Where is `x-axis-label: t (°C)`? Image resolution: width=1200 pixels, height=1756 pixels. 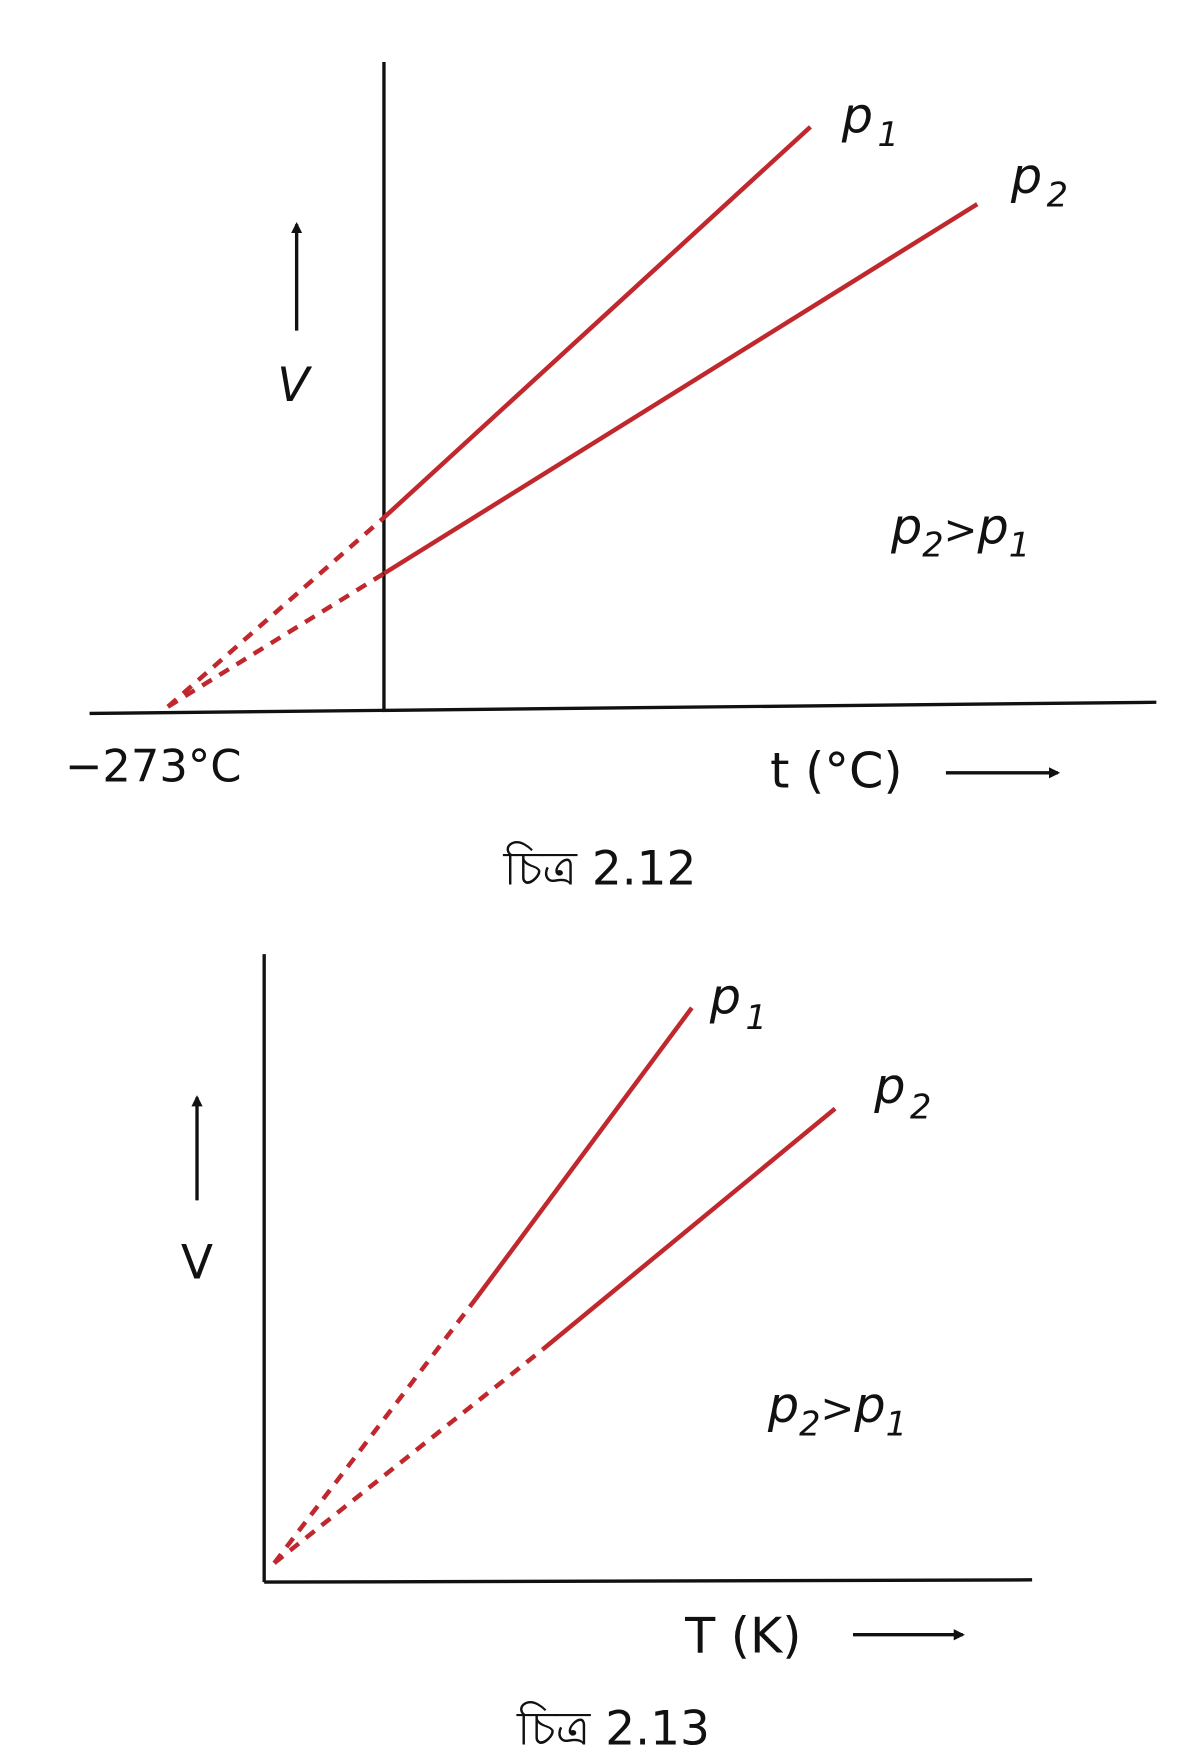 x-axis-label: t (°C) is located at coordinates (836, 770).